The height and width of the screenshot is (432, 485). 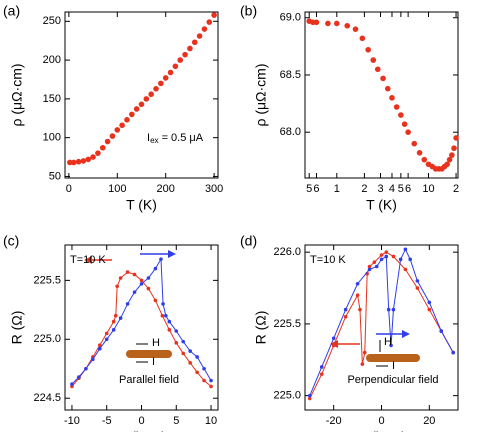 What do you see at coordinates (214, 189) in the screenshot?
I see `x-tick-label: 300` at bounding box center [214, 189].